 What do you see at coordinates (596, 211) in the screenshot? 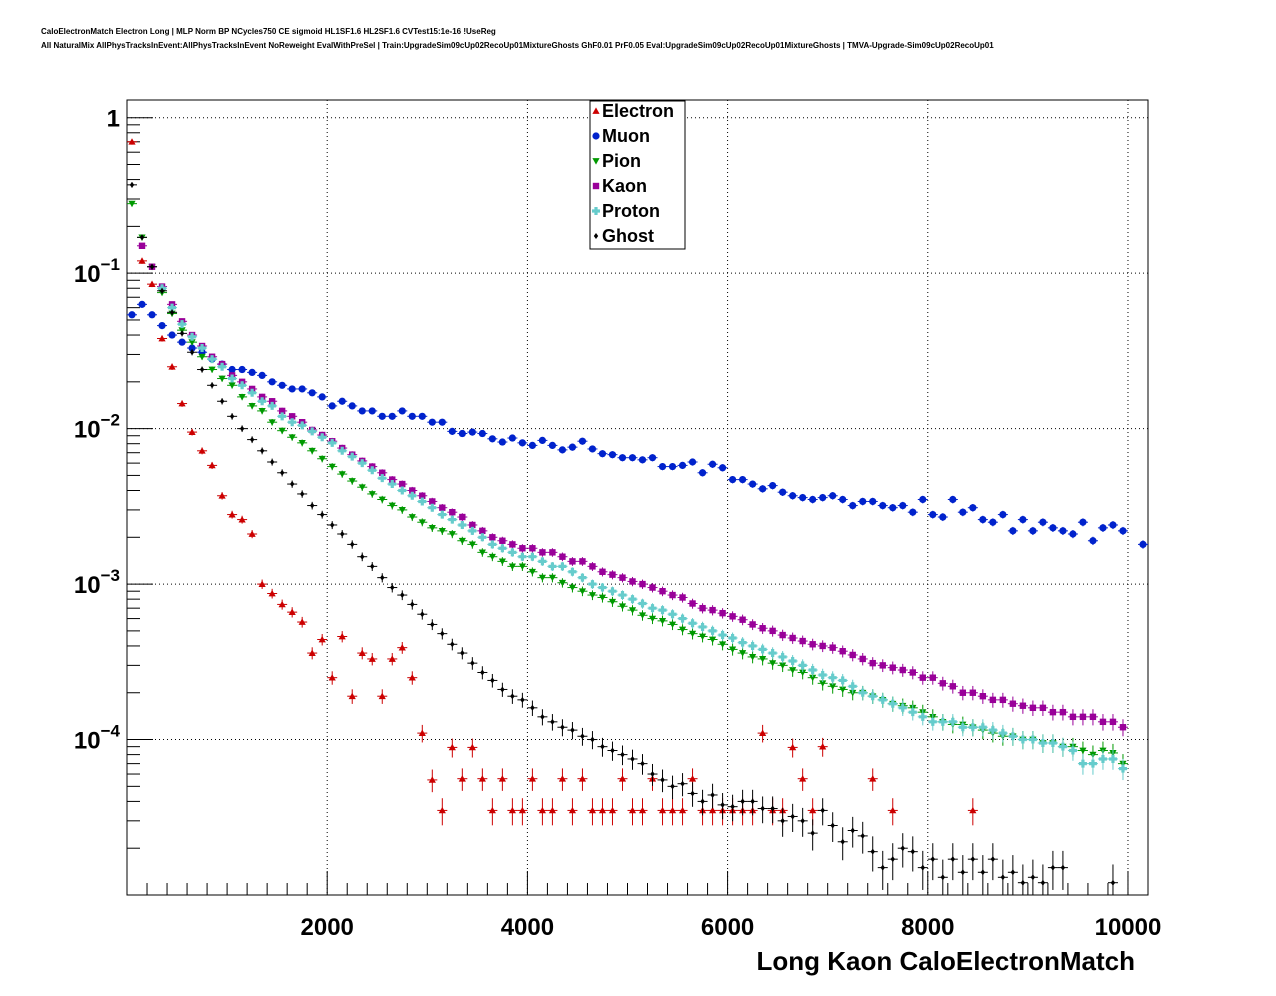
I see `legend-marker` at bounding box center [596, 211].